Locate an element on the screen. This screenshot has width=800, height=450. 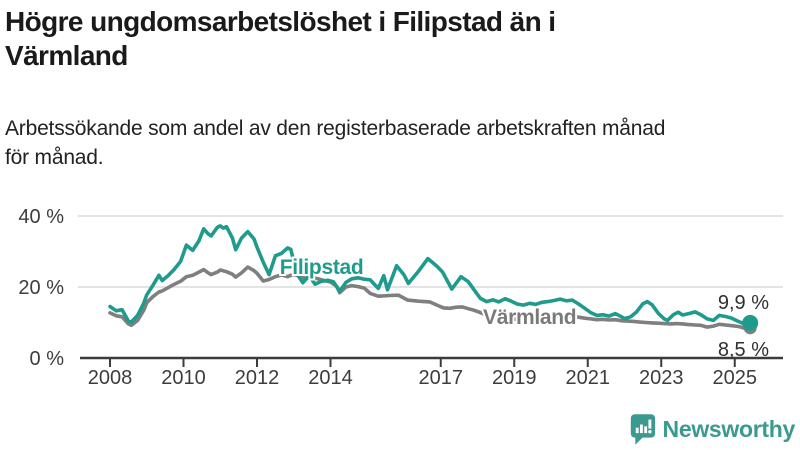
series-end-dot-filipstad is located at coordinates (750, 322).